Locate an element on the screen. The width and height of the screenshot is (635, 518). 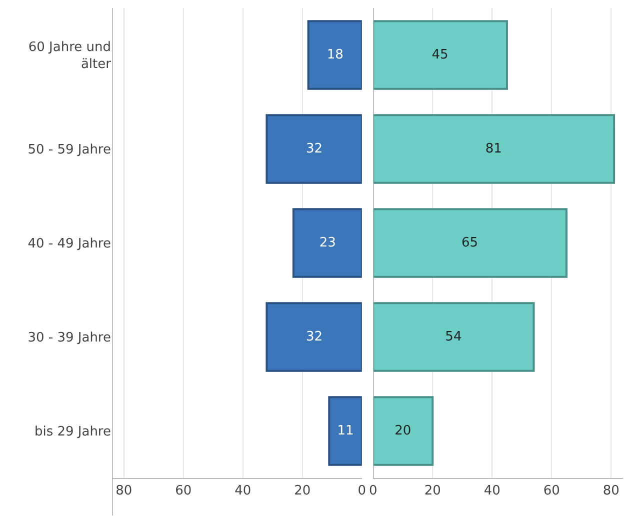
data-label: 11 is located at coordinates (345, 431).